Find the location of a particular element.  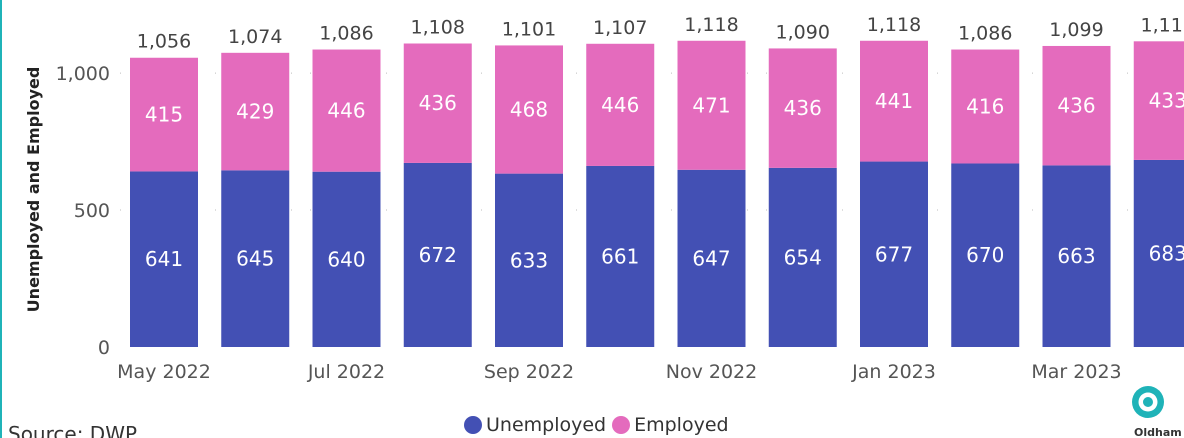

data-label-unemployed: 663 is located at coordinates (1076, 256).